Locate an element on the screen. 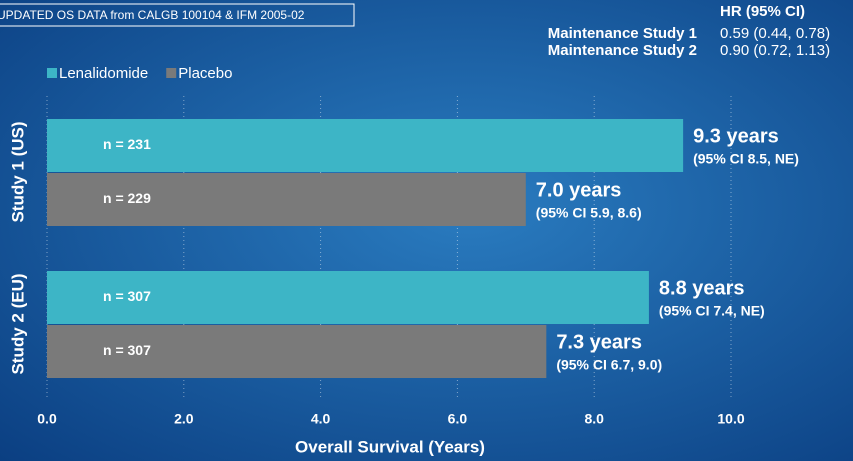  n-label: n = 229 is located at coordinates (127, 198).